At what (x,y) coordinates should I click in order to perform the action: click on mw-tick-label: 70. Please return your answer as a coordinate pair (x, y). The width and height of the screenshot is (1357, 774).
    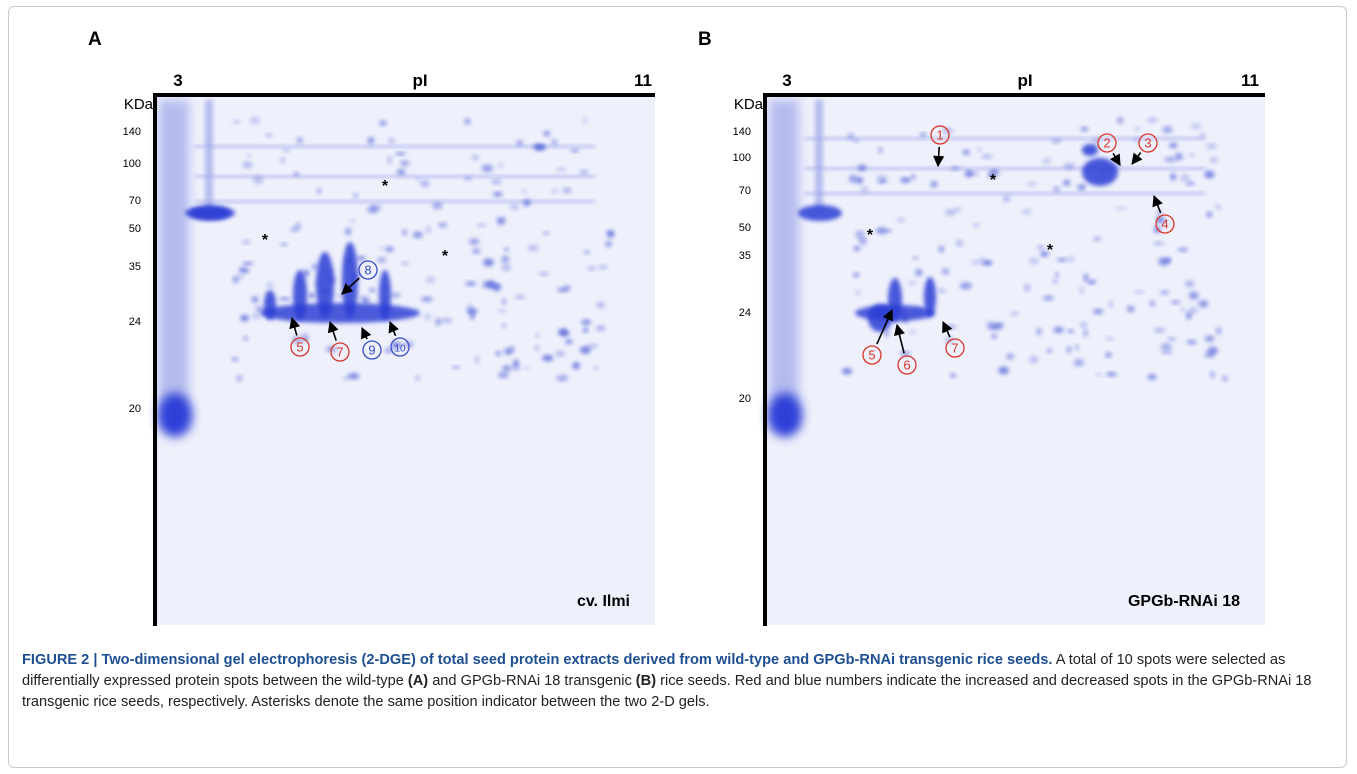
    Looking at the image, I should click on (745, 191).